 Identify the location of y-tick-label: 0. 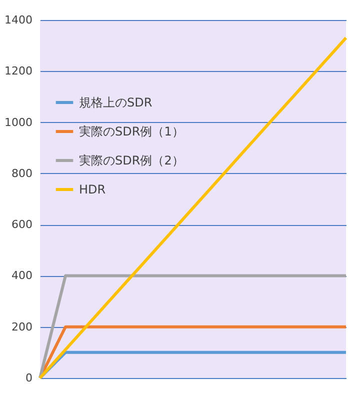
(29, 378).